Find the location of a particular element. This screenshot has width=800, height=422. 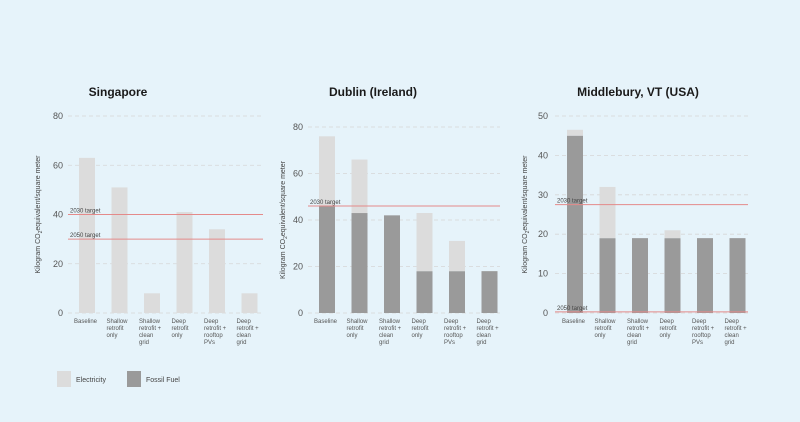

legend: Electricity Fossil Fuel is located at coordinates (118, 379).